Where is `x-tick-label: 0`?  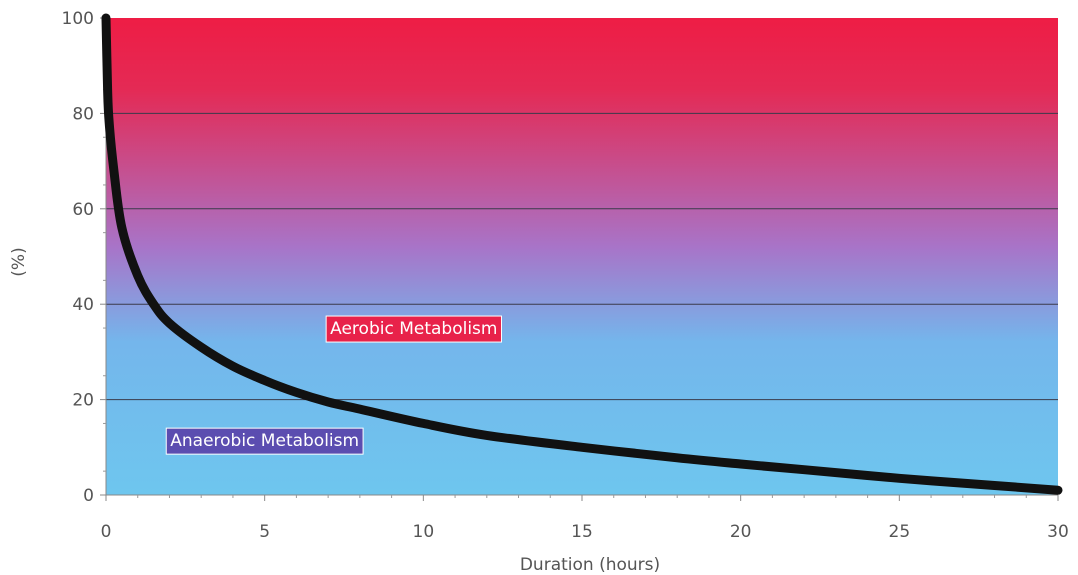
x-tick-label: 0 is located at coordinates (106, 532).